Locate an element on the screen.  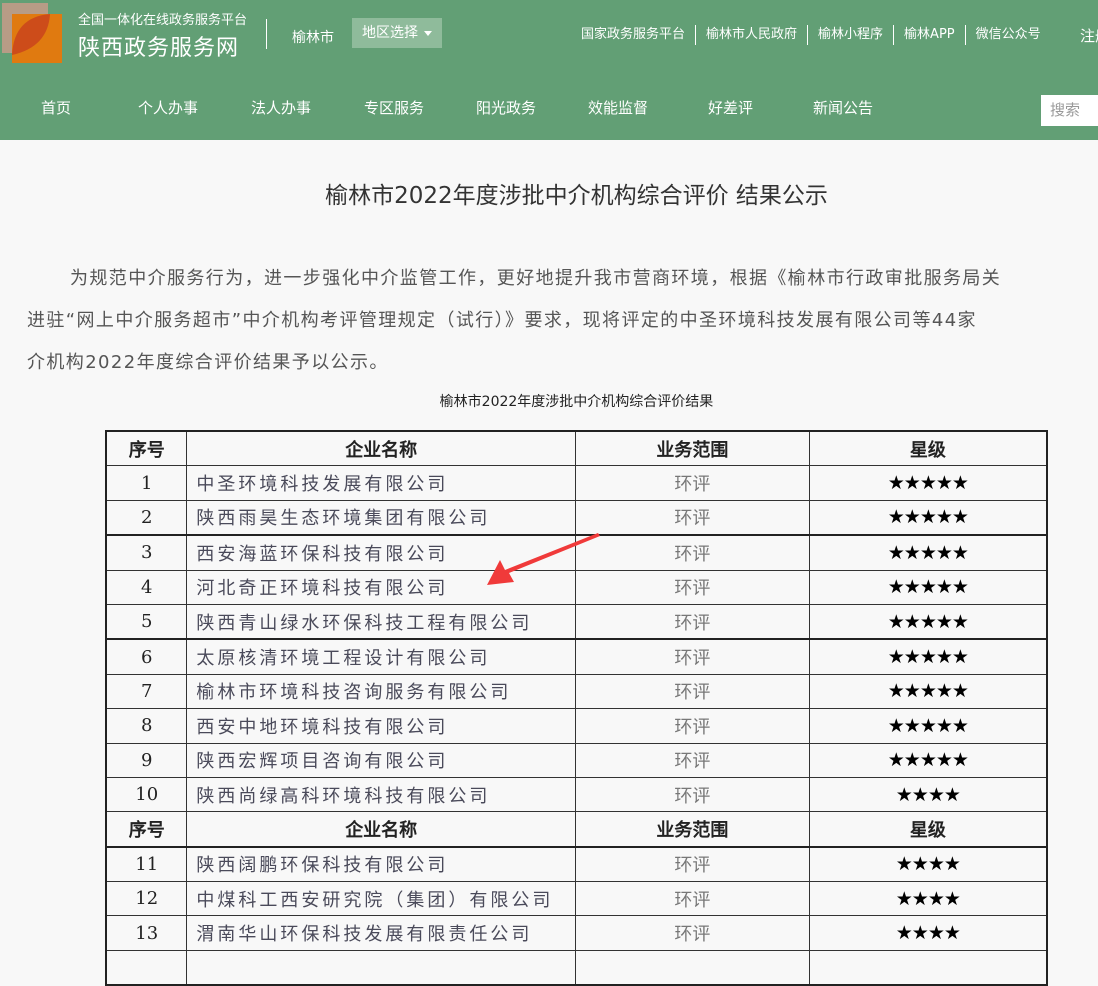
site-name: 陕西政务服务网 is located at coordinates (159, 48).